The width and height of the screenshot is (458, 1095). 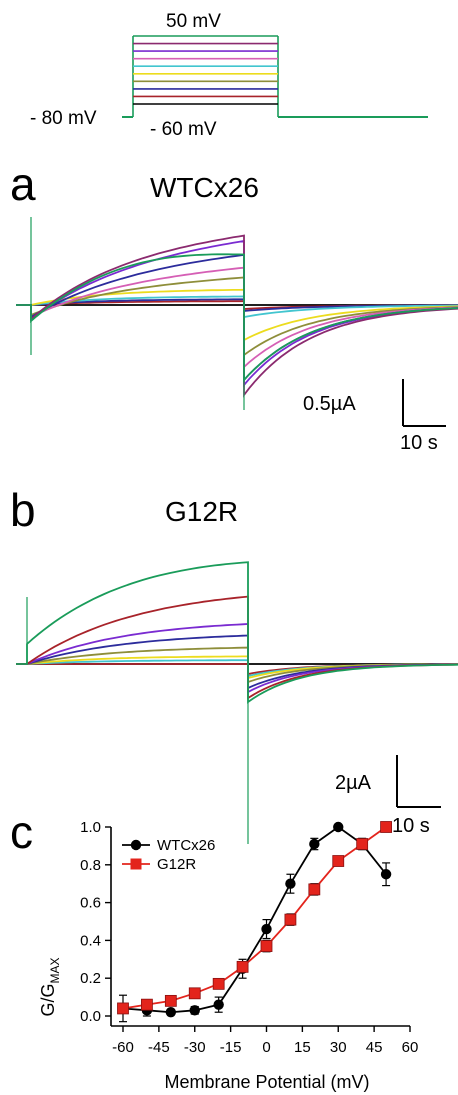 What do you see at coordinates (90, 865) in the screenshot?
I see `y-tick-label: 0.8` at bounding box center [90, 865].